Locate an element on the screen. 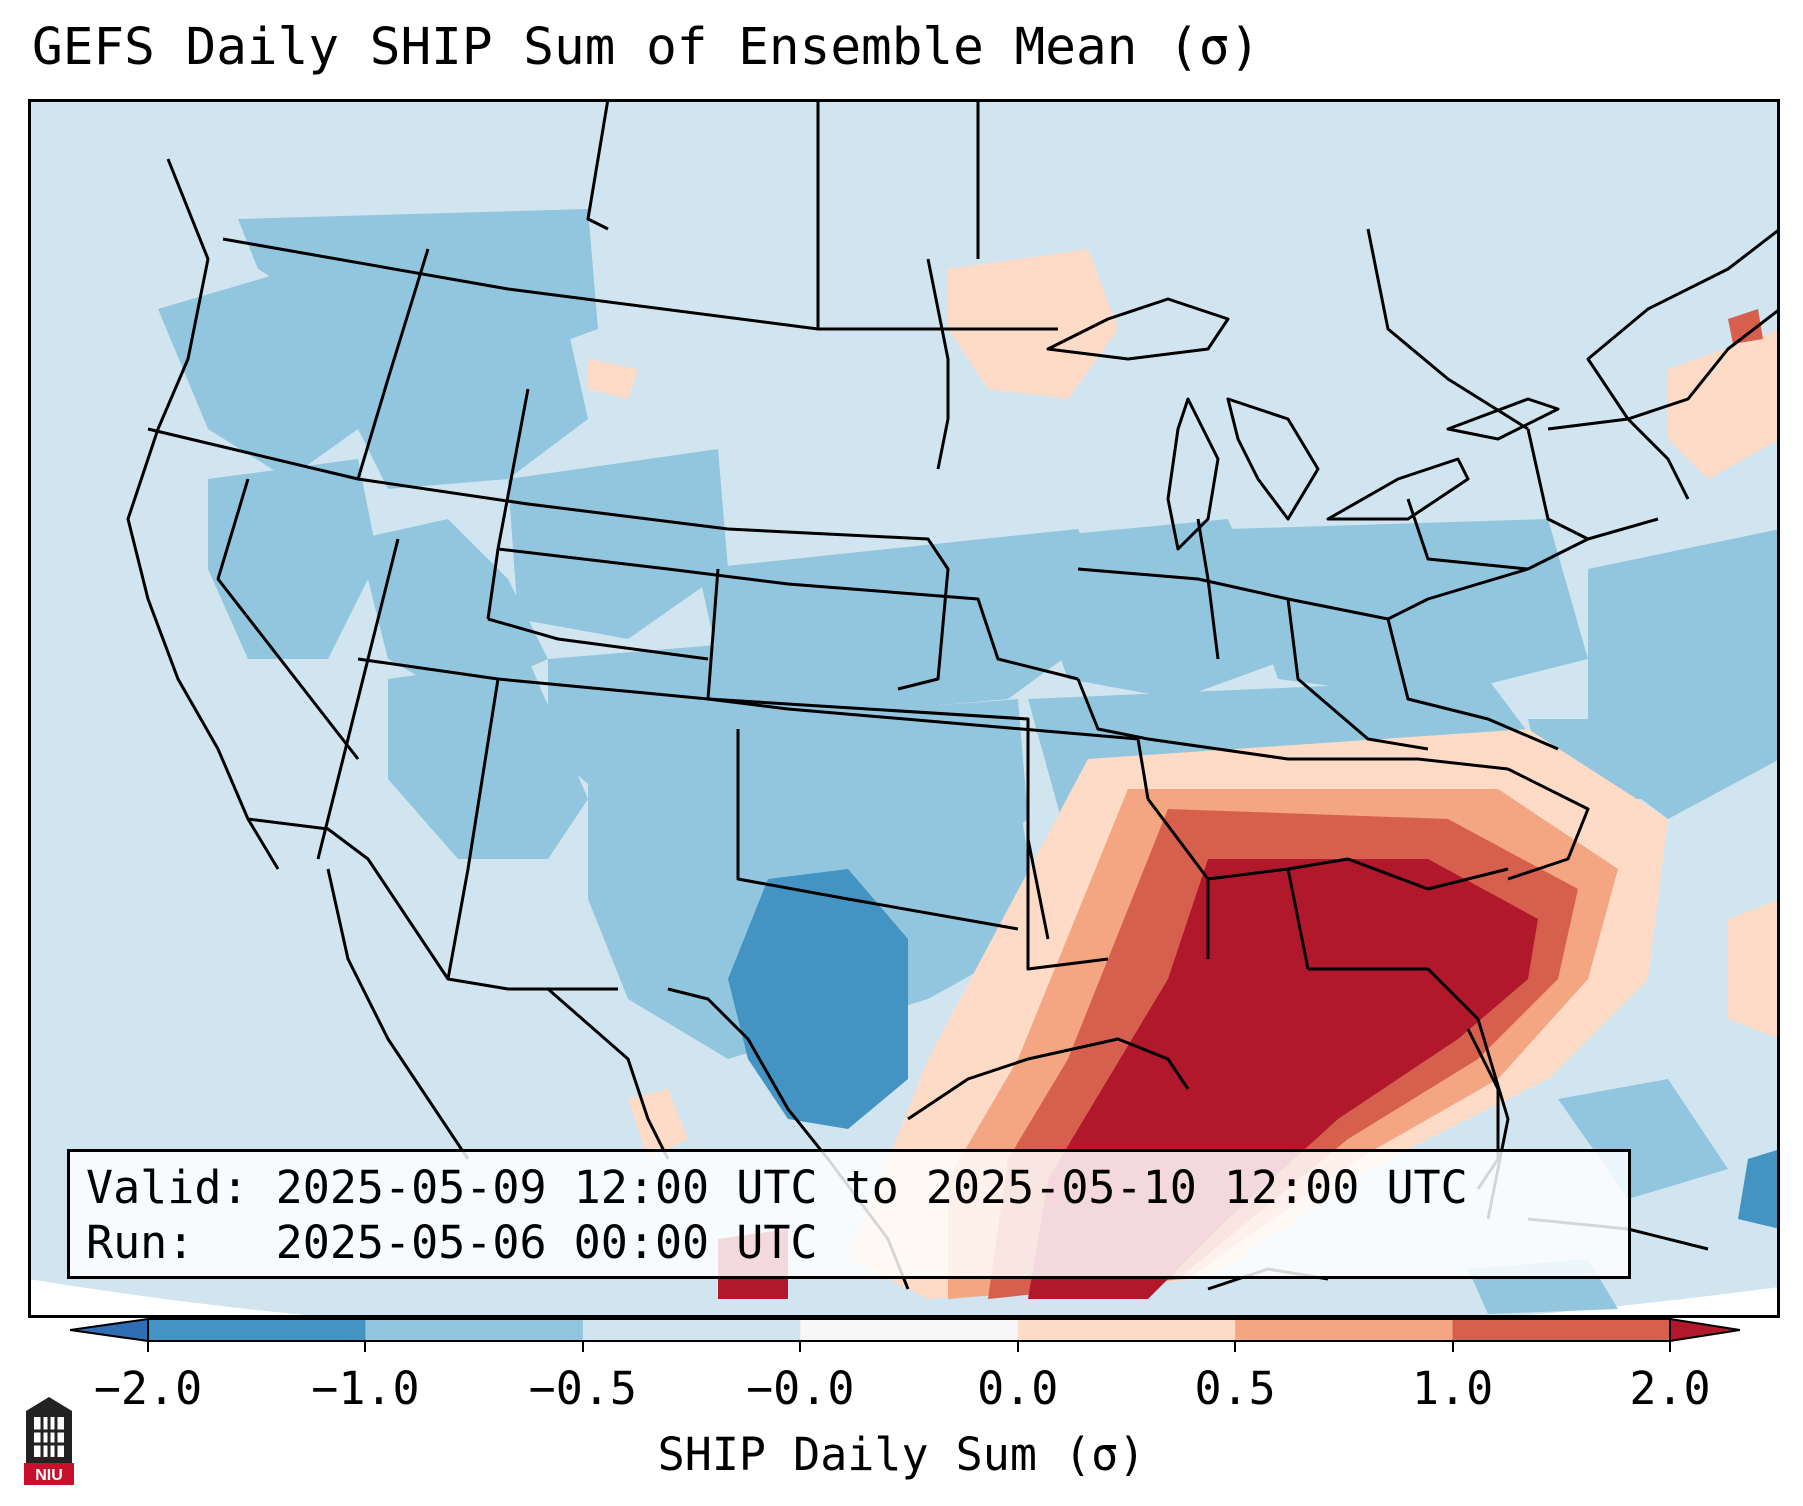 Image resolution: width=1803 pixels, height=1506 pixels. colorbar-tick-label: 0.5 is located at coordinates (1235, 1388).